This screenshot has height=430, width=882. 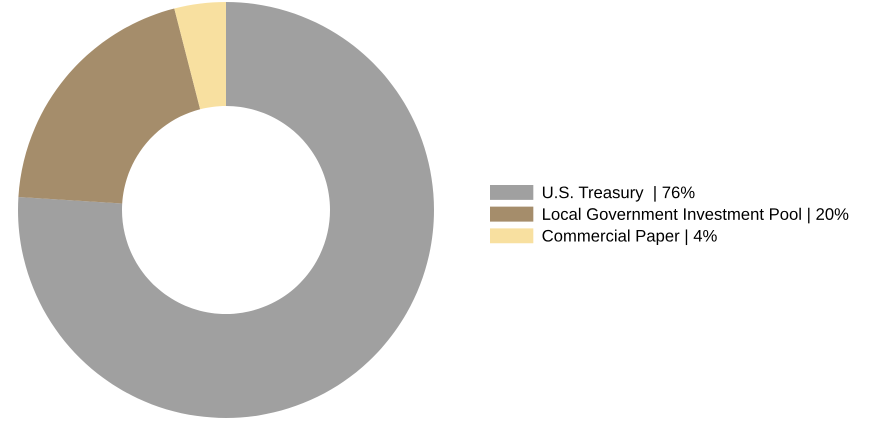 I want to click on legend-label: U.S. Treasury | 76%, so click(x=618, y=194).